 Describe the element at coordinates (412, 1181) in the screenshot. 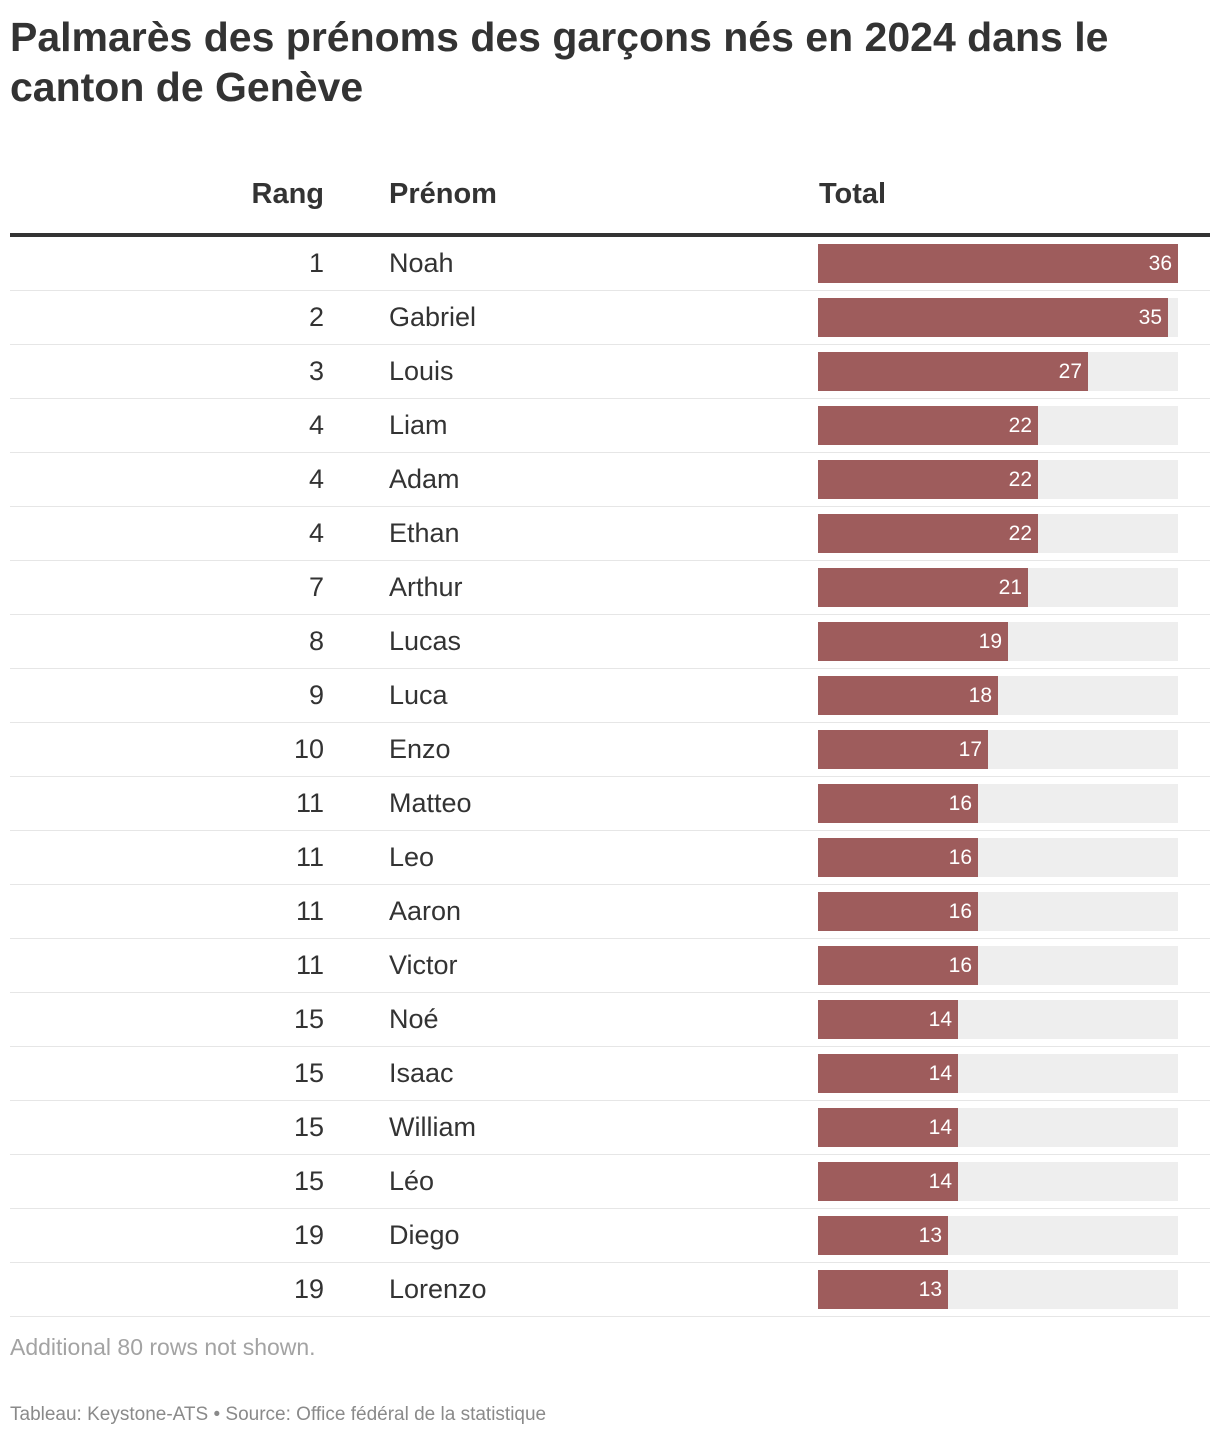

I see `name-cell: Léo` at that location.